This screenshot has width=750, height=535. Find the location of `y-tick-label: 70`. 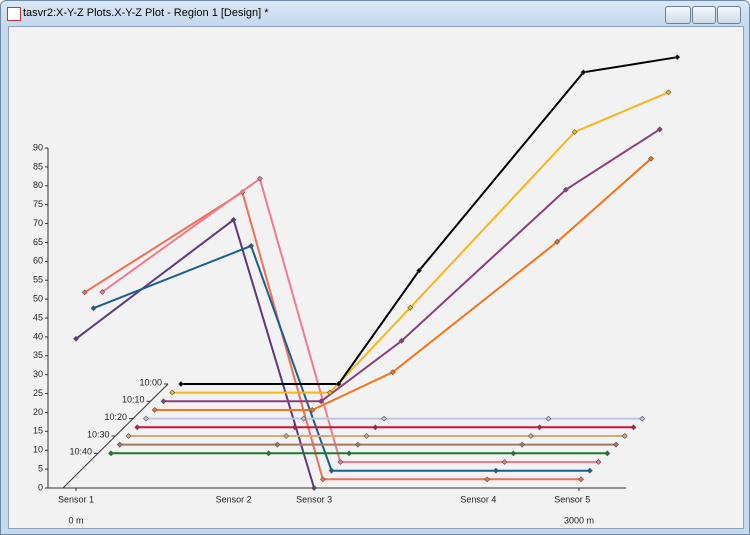

y-tick-label: 70 is located at coordinates (38, 223).